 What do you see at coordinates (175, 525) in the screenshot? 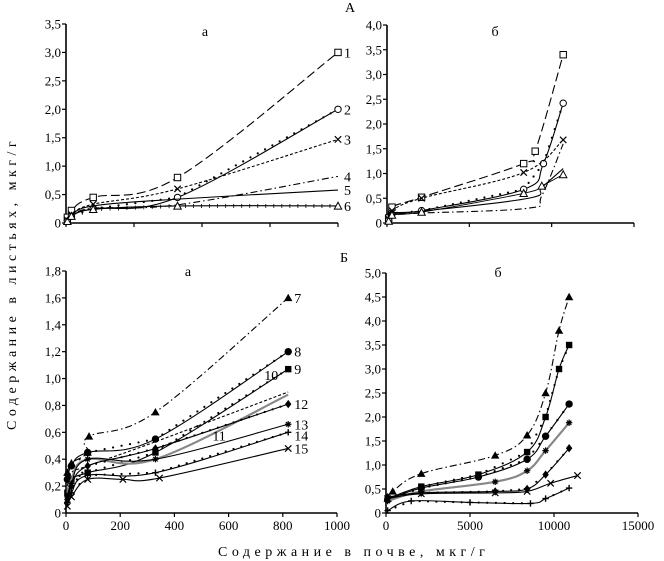
I see `x-tick-label: 400` at bounding box center [175, 525].